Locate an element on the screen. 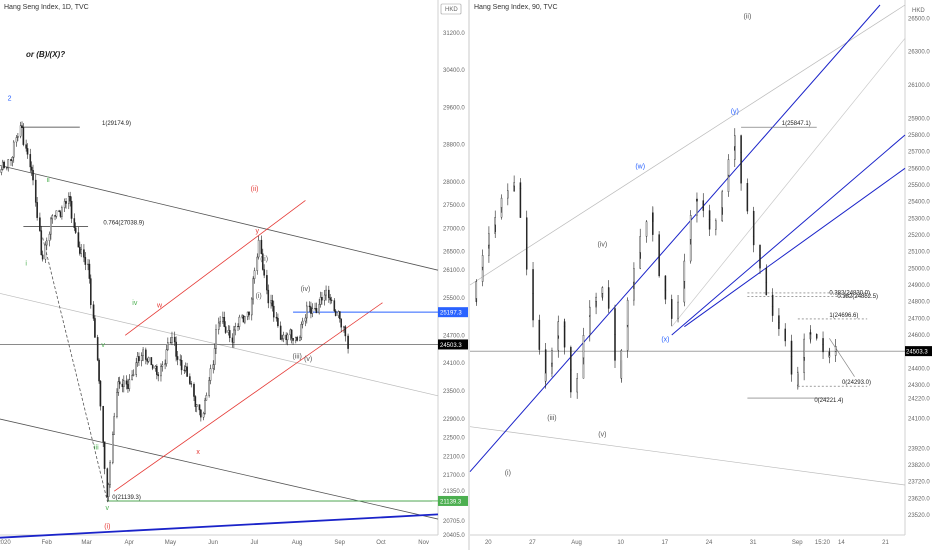  wave-label: 2 is located at coordinates (10, 98).